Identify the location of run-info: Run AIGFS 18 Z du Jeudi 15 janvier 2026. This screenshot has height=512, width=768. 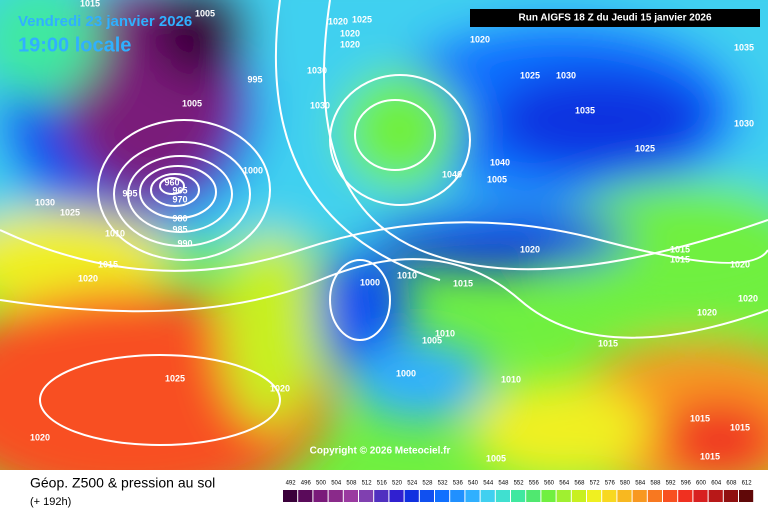
(614, 18).